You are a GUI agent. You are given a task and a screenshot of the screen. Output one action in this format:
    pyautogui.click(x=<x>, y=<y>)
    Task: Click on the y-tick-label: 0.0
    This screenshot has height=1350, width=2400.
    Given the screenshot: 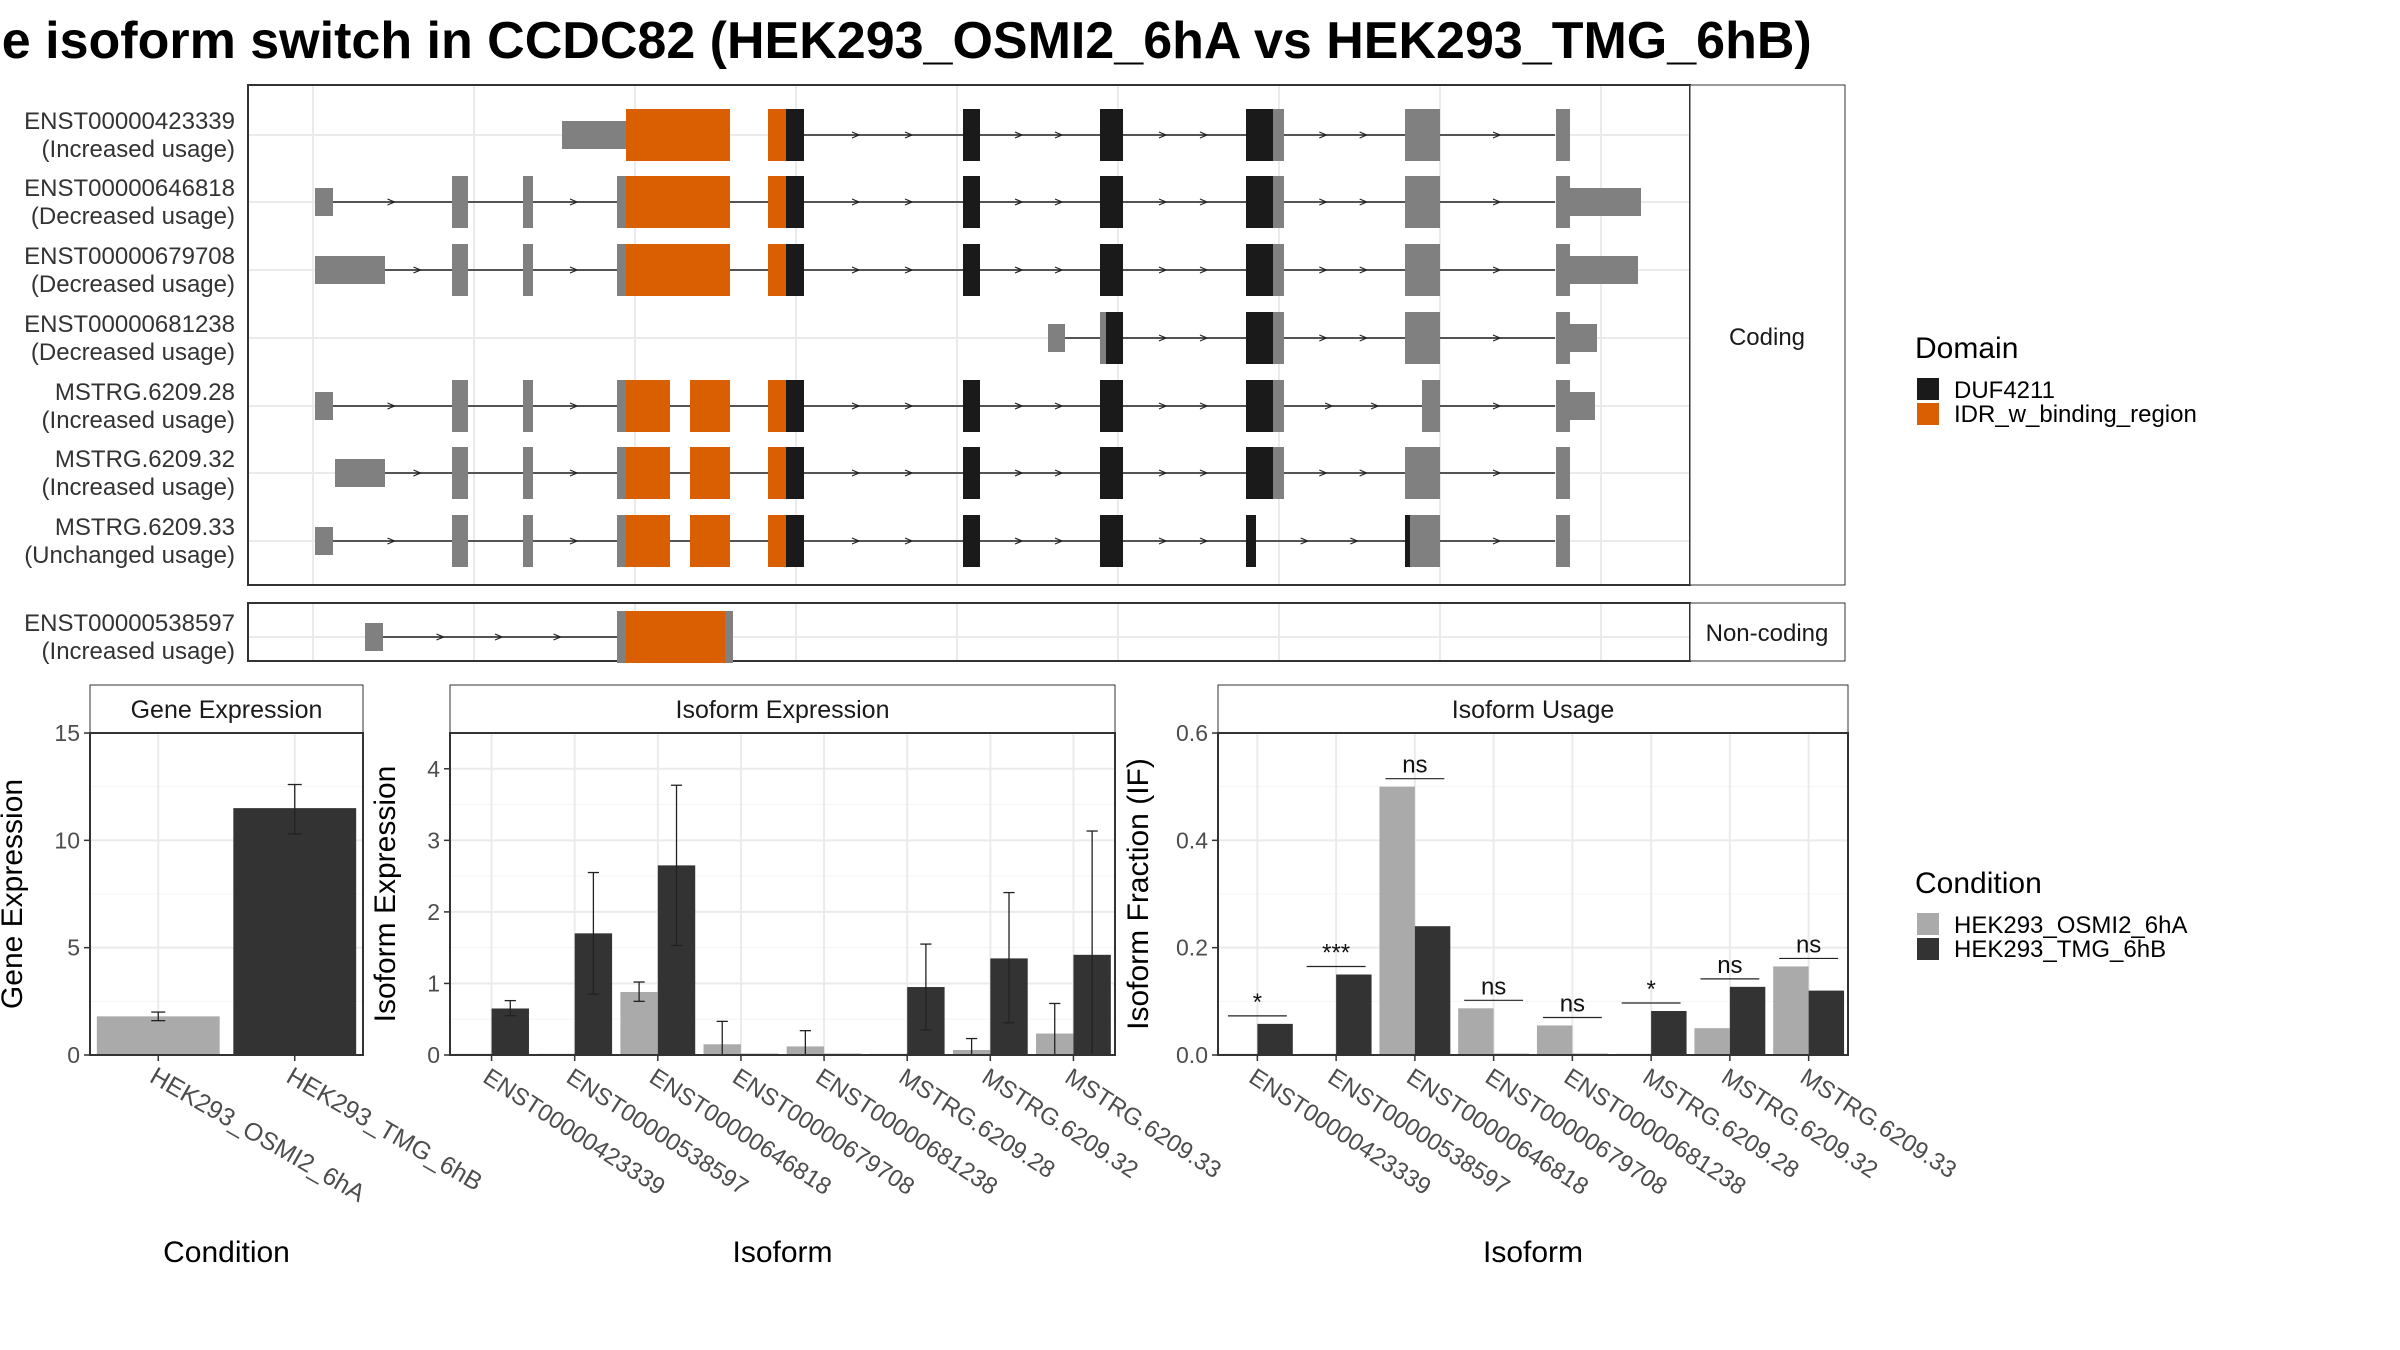 What is the action you would take?
    pyautogui.click(x=1192, y=1055)
    